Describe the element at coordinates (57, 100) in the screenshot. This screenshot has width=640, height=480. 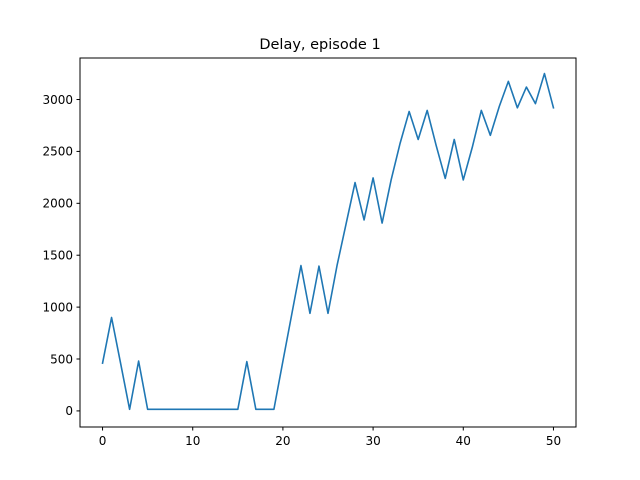
I see `y-tick-label: 3000` at that location.